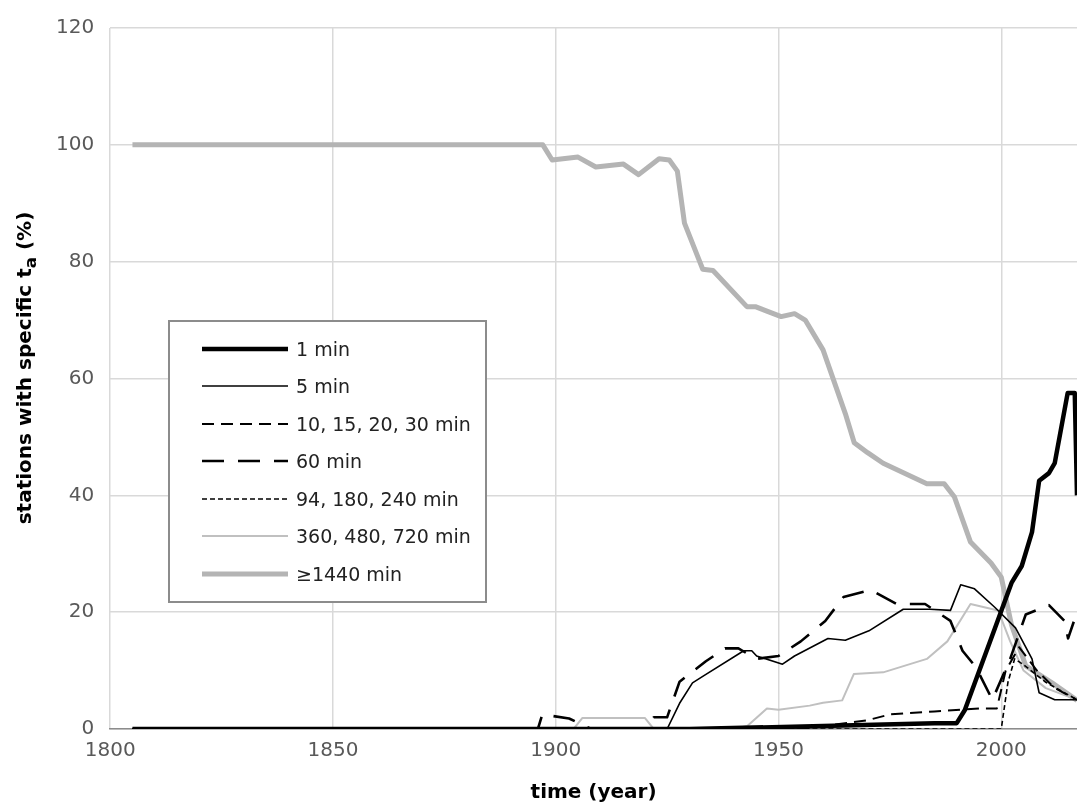 The image size is (1077, 809). What do you see at coordinates (75, 143) in the screenshot?
I see `y-tick-label: 100` at bounding box center [75, 143].